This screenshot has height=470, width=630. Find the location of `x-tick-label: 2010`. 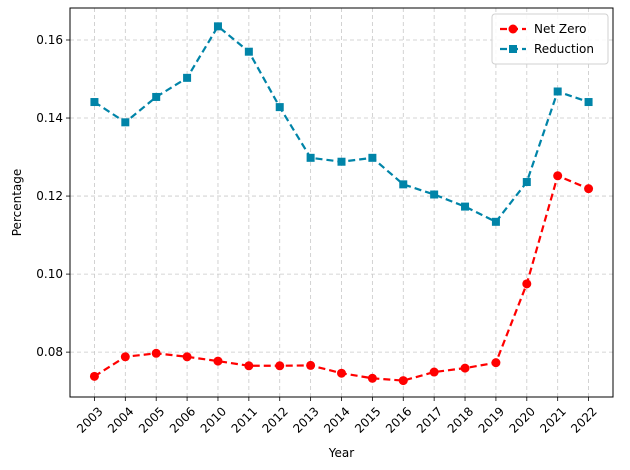

x-tick-label: 2010 is located at coordinates (213, 419).